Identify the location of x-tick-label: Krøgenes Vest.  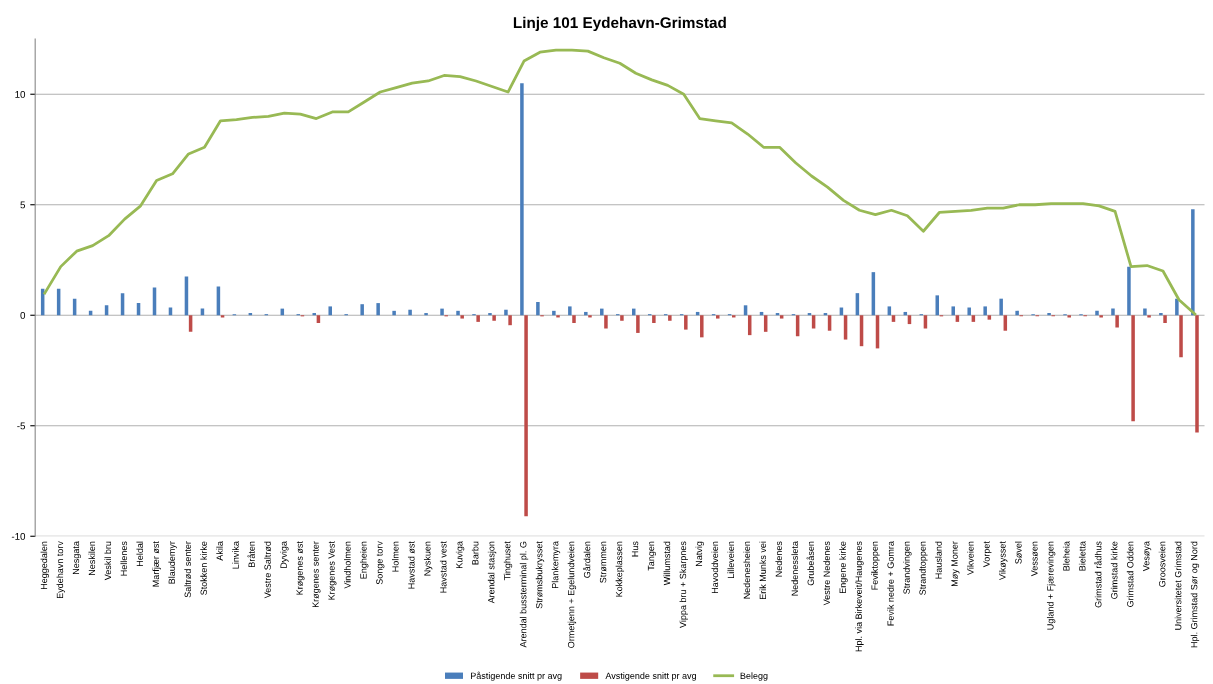
(332, 570).